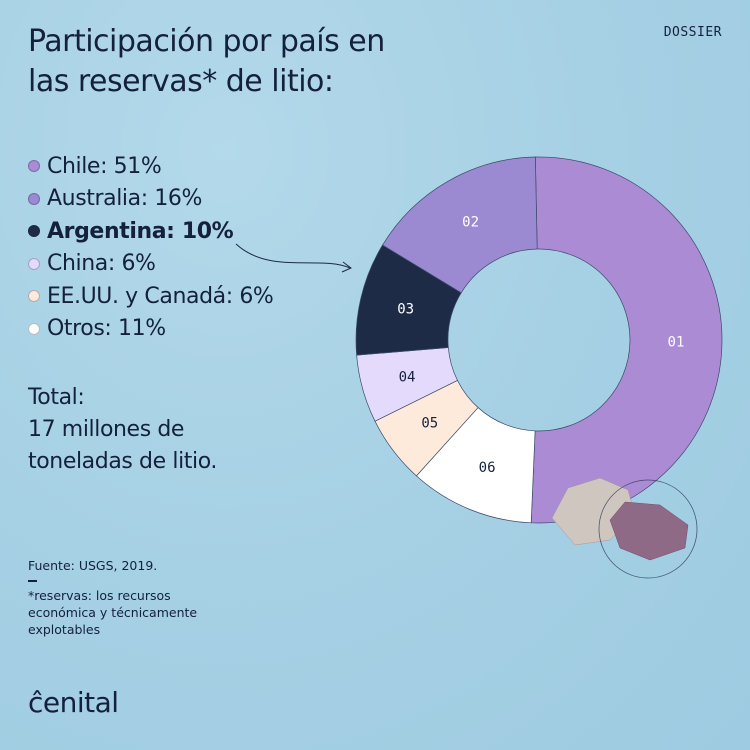  Describe the element at coordinates (692, 32) in the screenshot. I see `section-tag: DOSSIER` at that location.